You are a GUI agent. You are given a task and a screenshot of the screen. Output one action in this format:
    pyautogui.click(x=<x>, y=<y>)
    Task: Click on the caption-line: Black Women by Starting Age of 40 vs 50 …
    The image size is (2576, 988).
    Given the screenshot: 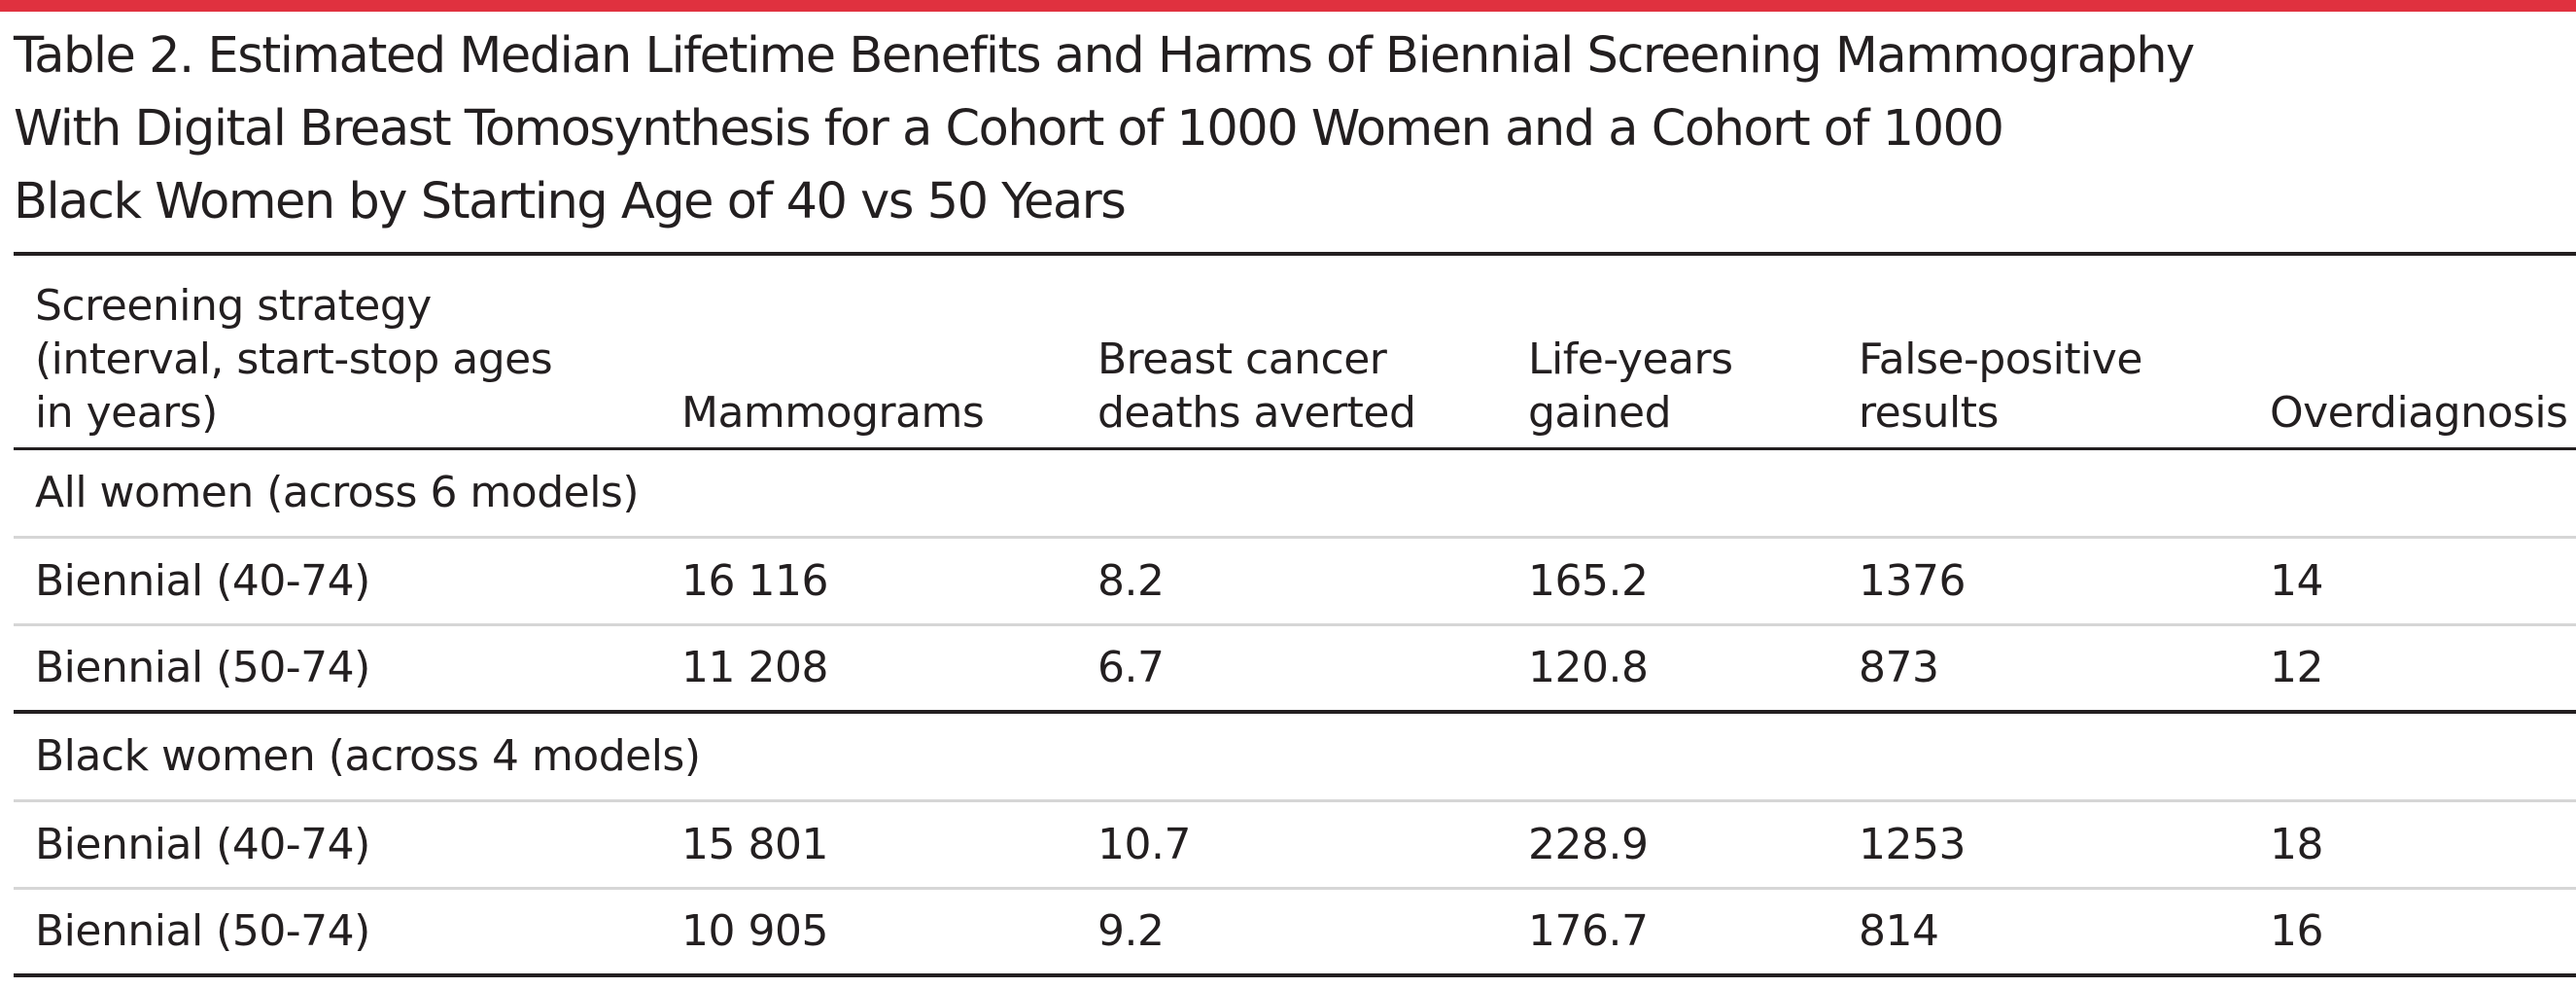 What is the action you would take?
    pyautogui.click(x=570, y=201)
    